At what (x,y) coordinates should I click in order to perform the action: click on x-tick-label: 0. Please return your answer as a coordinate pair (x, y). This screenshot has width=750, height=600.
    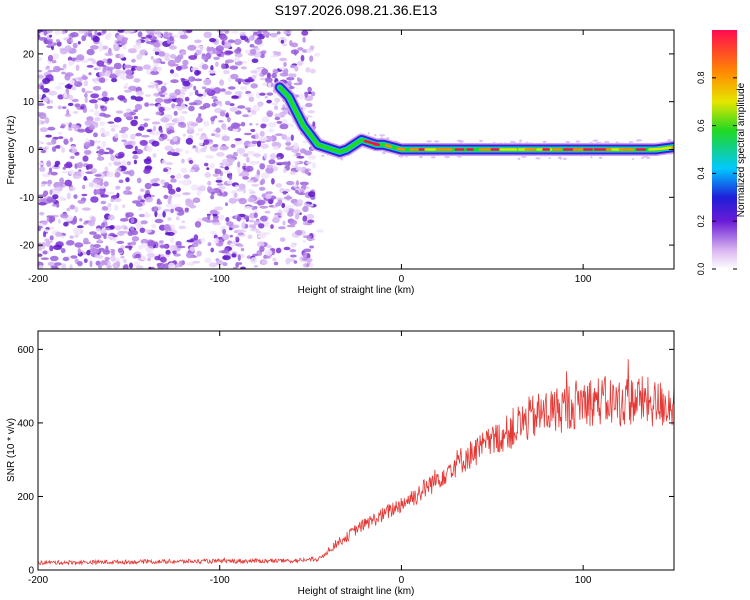
    Looking at the image, I should click on (402, 279).